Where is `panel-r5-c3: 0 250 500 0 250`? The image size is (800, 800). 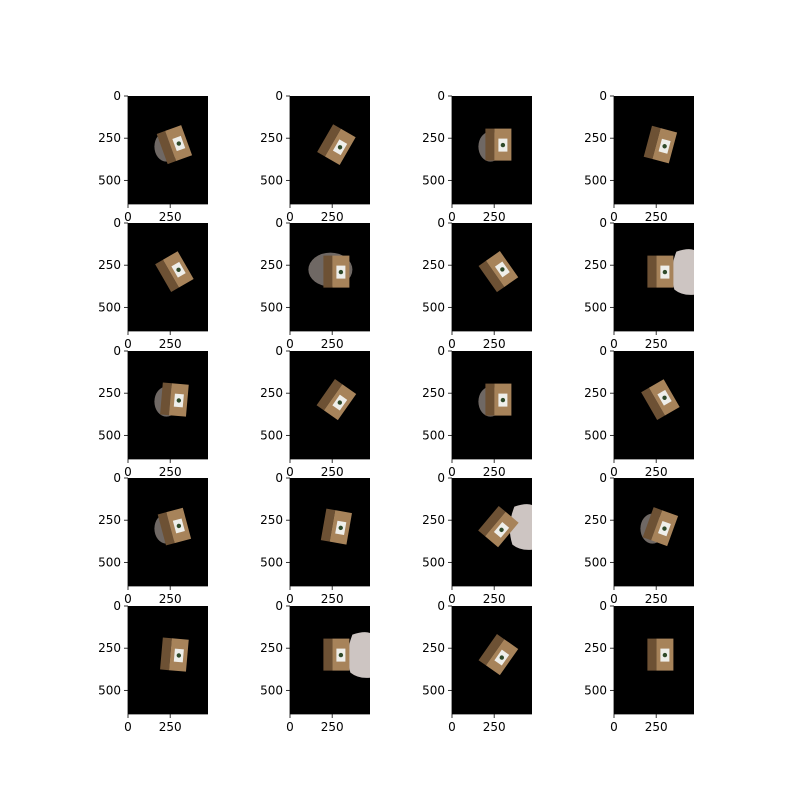 panel-r5-c3: 0 250 500 0 250 is located at coordinates (477, 666).